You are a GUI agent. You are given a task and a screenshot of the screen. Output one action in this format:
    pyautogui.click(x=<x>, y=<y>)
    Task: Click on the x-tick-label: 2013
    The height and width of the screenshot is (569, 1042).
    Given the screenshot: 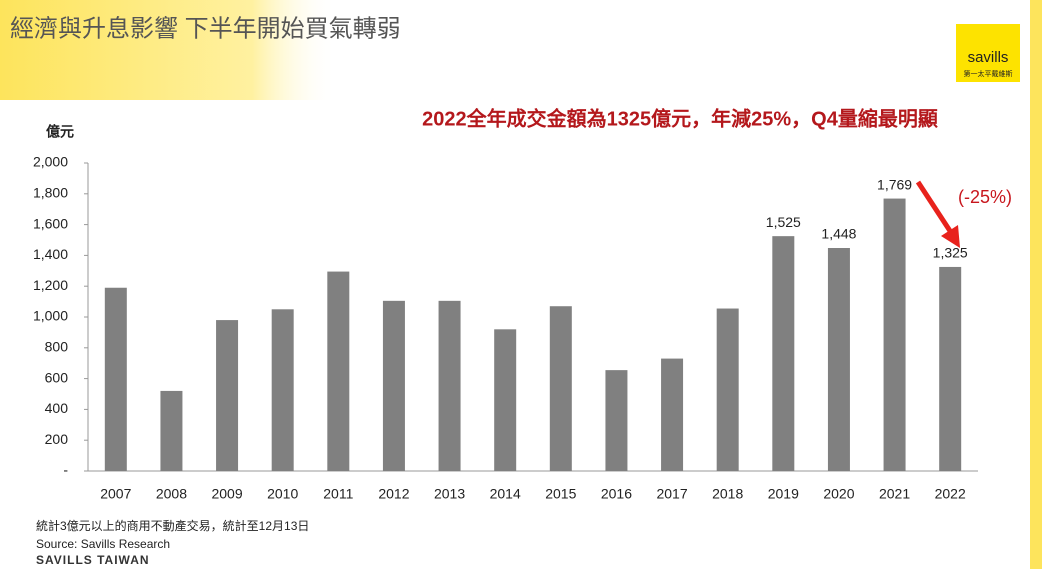 What is the action you would take?
    pyautogui.click(x=449, y=494)
    